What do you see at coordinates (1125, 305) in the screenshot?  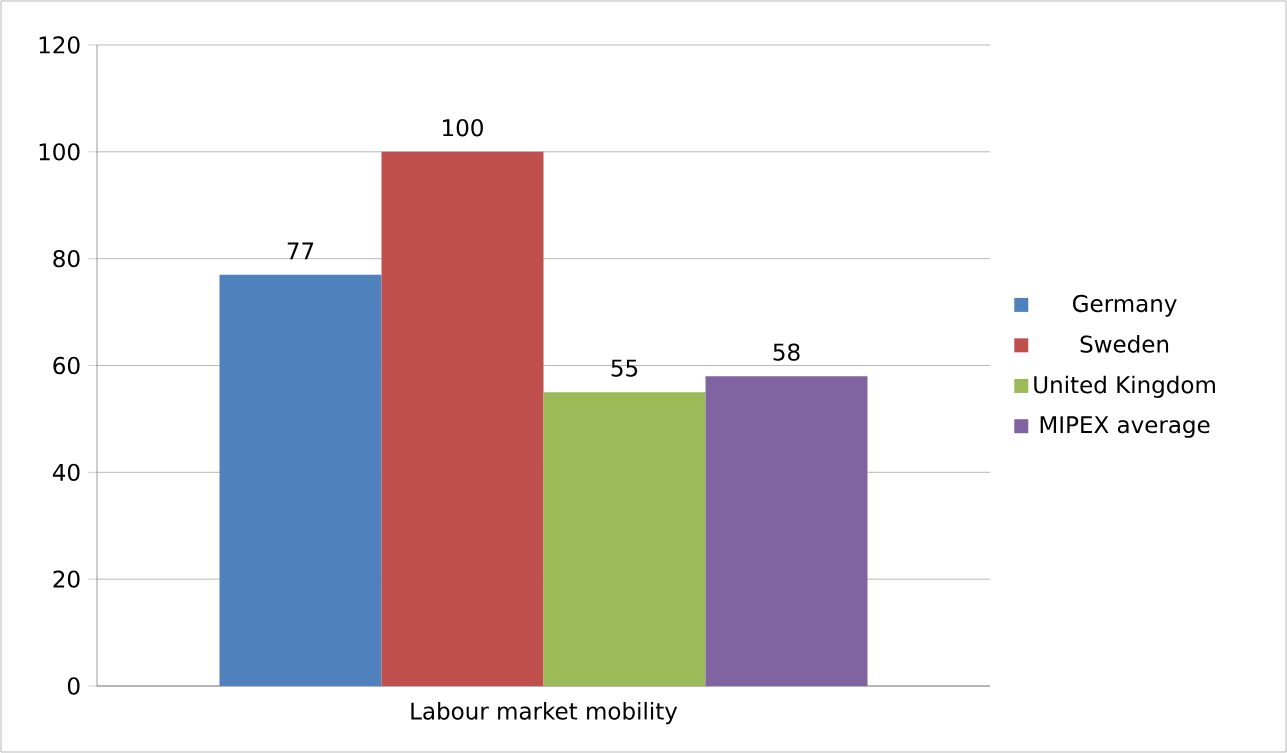 I see `legend-label: Germany` at bounding box center [1125, 305].